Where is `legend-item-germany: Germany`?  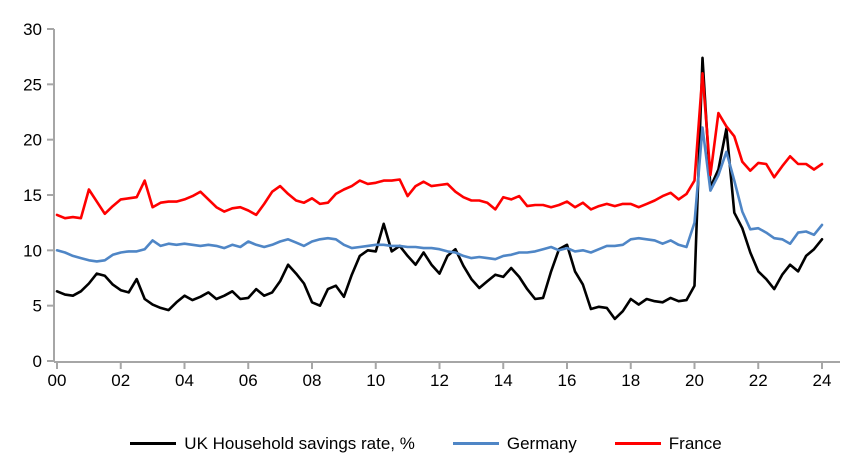 legend-item-germany: Germany is located at coordinates (514, 443).